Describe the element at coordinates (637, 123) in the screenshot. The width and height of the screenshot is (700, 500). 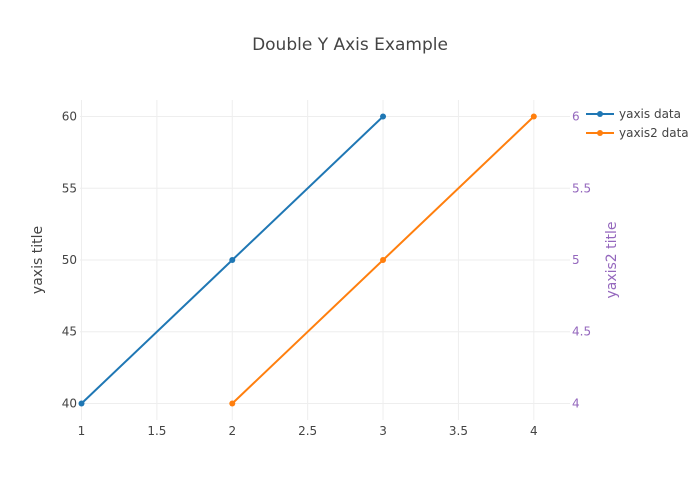
I see `legend: yaxis data yaxis2 data` at that location.